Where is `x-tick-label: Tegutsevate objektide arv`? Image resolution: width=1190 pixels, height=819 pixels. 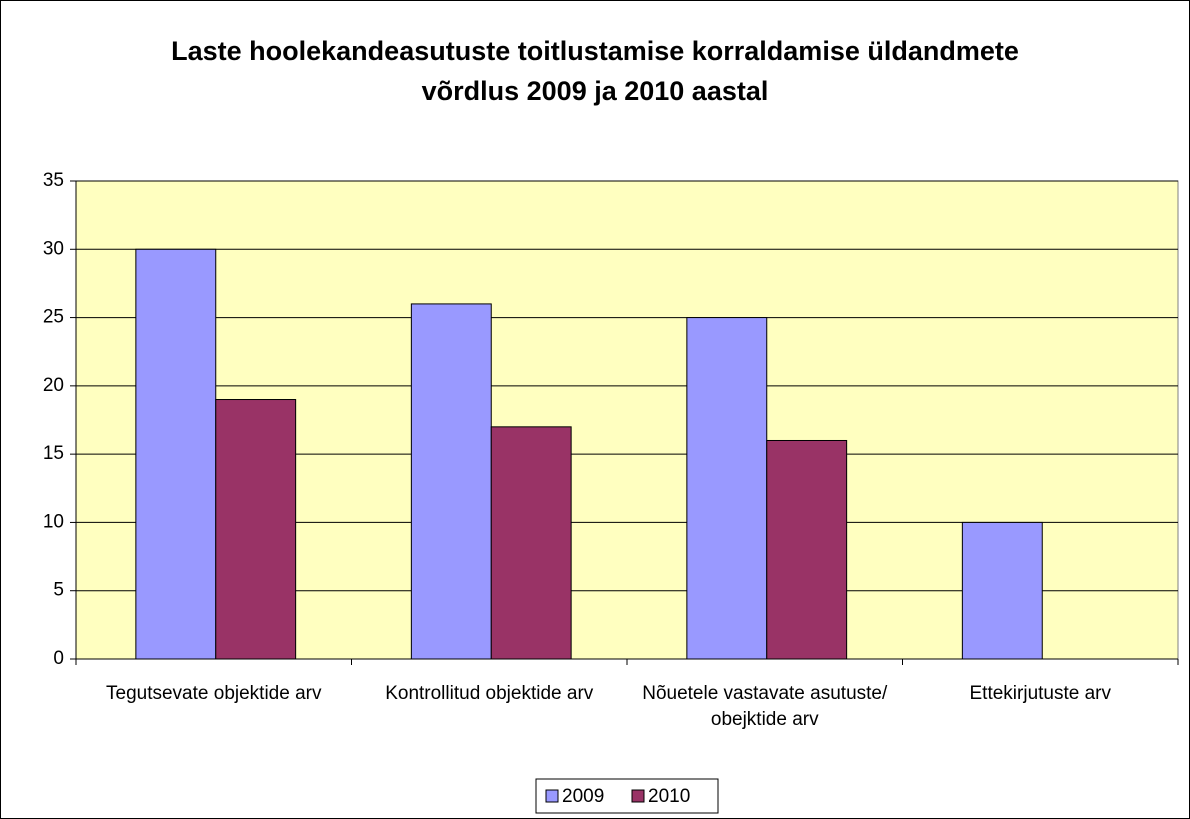 x-tick-label: Tegutsevate objektide arv is located at coordinates (214, 693).